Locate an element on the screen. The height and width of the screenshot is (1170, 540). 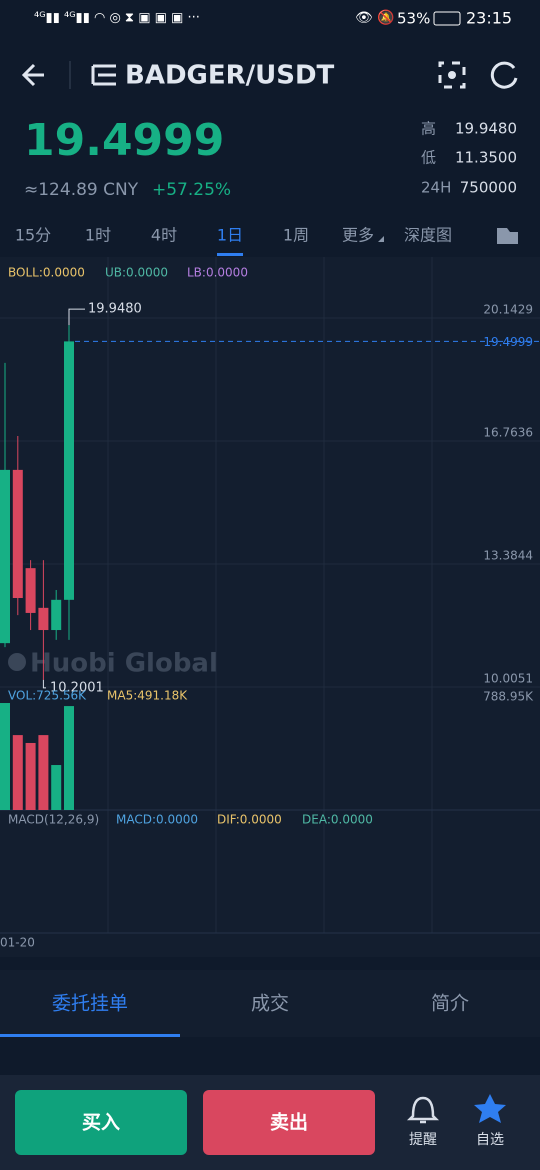
screenshot-dot is located at coordinates (452, 75).